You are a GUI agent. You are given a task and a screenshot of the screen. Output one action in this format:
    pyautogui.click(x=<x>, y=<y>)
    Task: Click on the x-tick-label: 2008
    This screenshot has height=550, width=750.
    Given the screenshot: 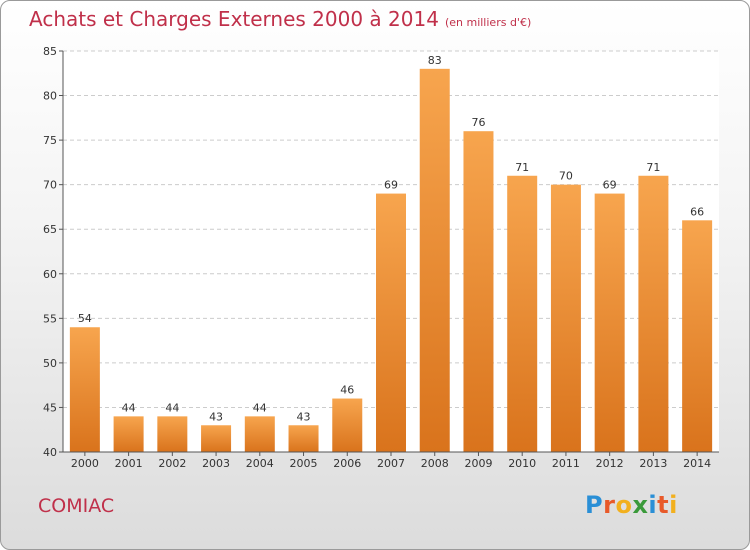 What is the action you would take?
    pyautogui.click(x=435, y=463)
    